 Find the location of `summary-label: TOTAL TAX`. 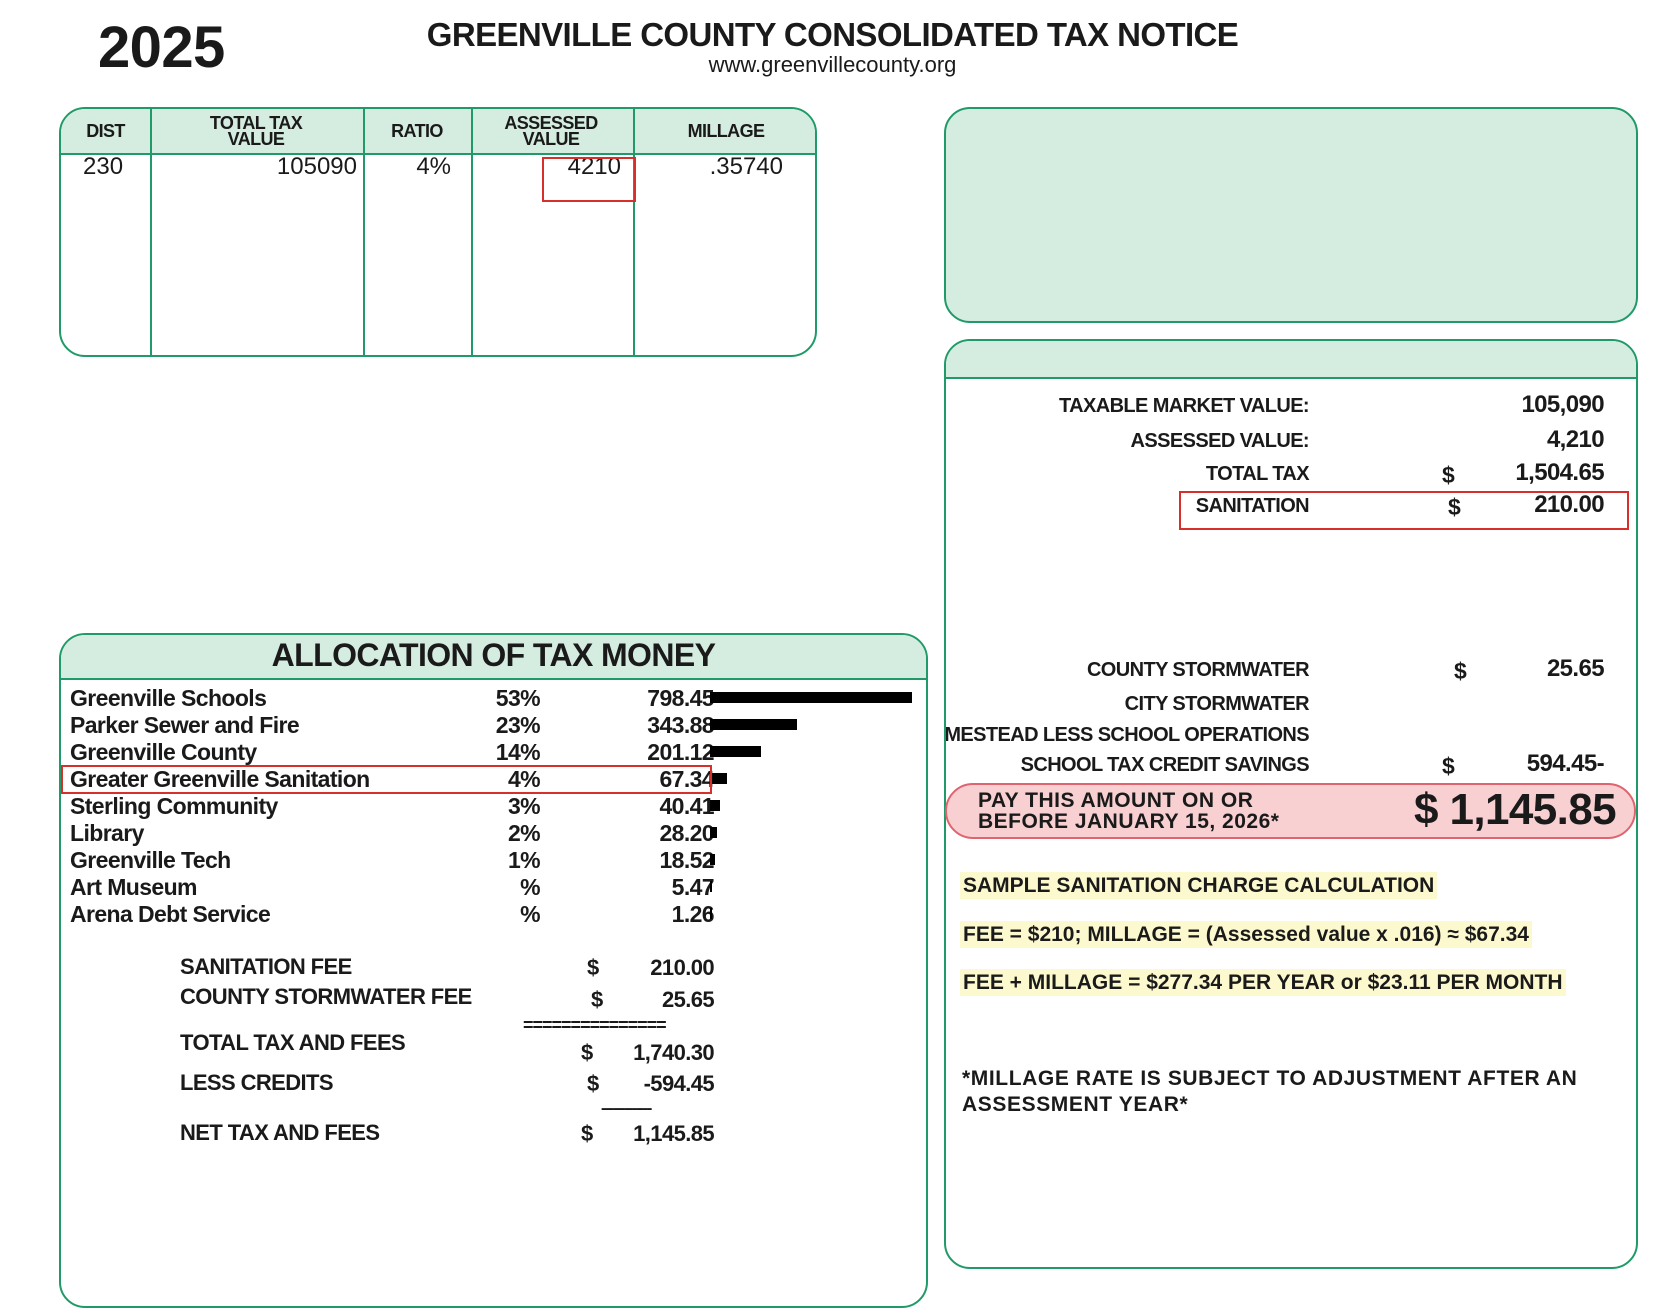

summary-label: TOTAL TAX is located at coordinates (1257, 474).